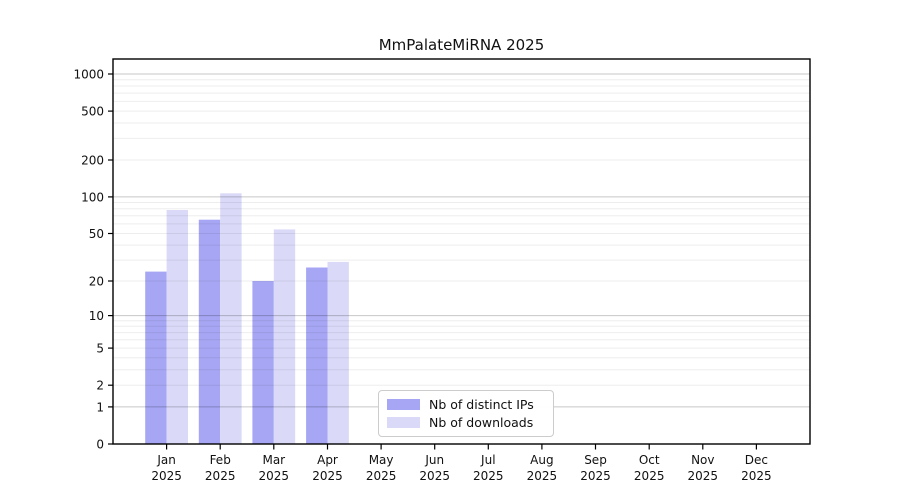 The width and height of the screenshot is (900, 500). What do you see at coordinates (434, 460) in the screenshot?
I see `x-tick-label-month: Jun` at bounding box center [434, 460].